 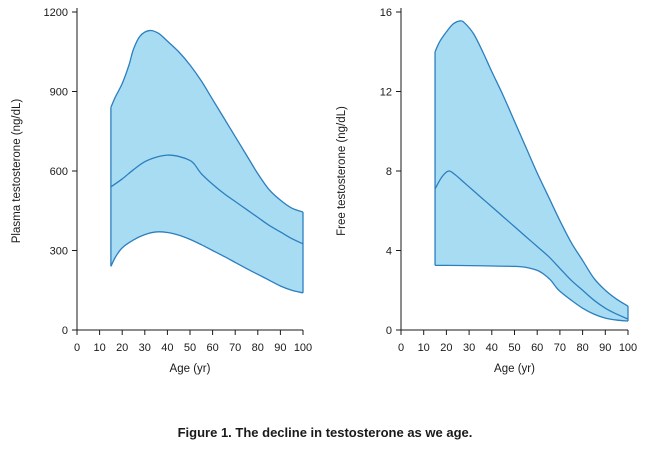 I want to click on y-tick-label: 300, so click(x=59, y=252).